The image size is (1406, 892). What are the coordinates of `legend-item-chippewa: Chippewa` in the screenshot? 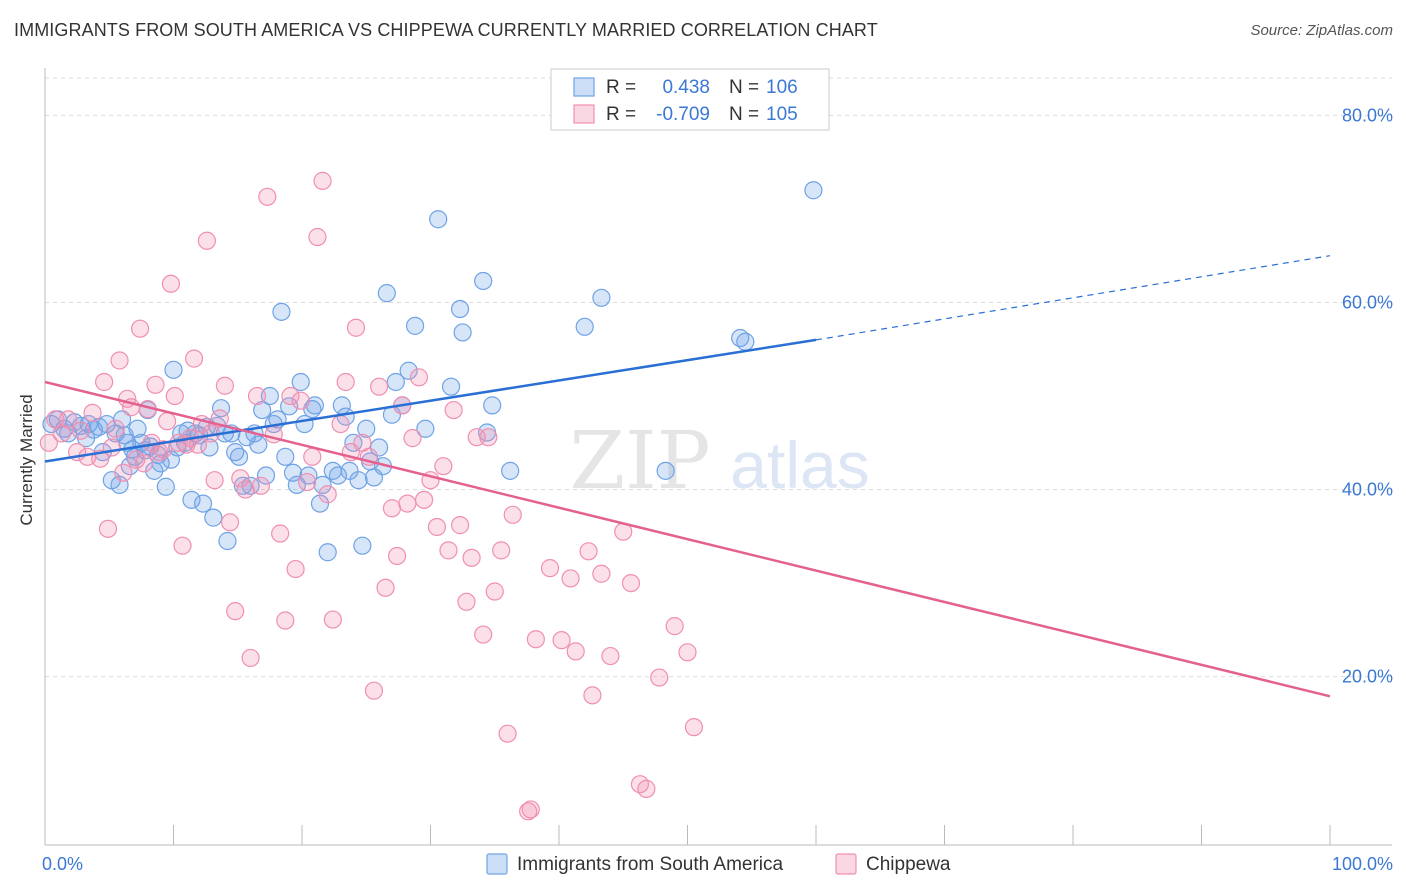 It's located at (893, 864).